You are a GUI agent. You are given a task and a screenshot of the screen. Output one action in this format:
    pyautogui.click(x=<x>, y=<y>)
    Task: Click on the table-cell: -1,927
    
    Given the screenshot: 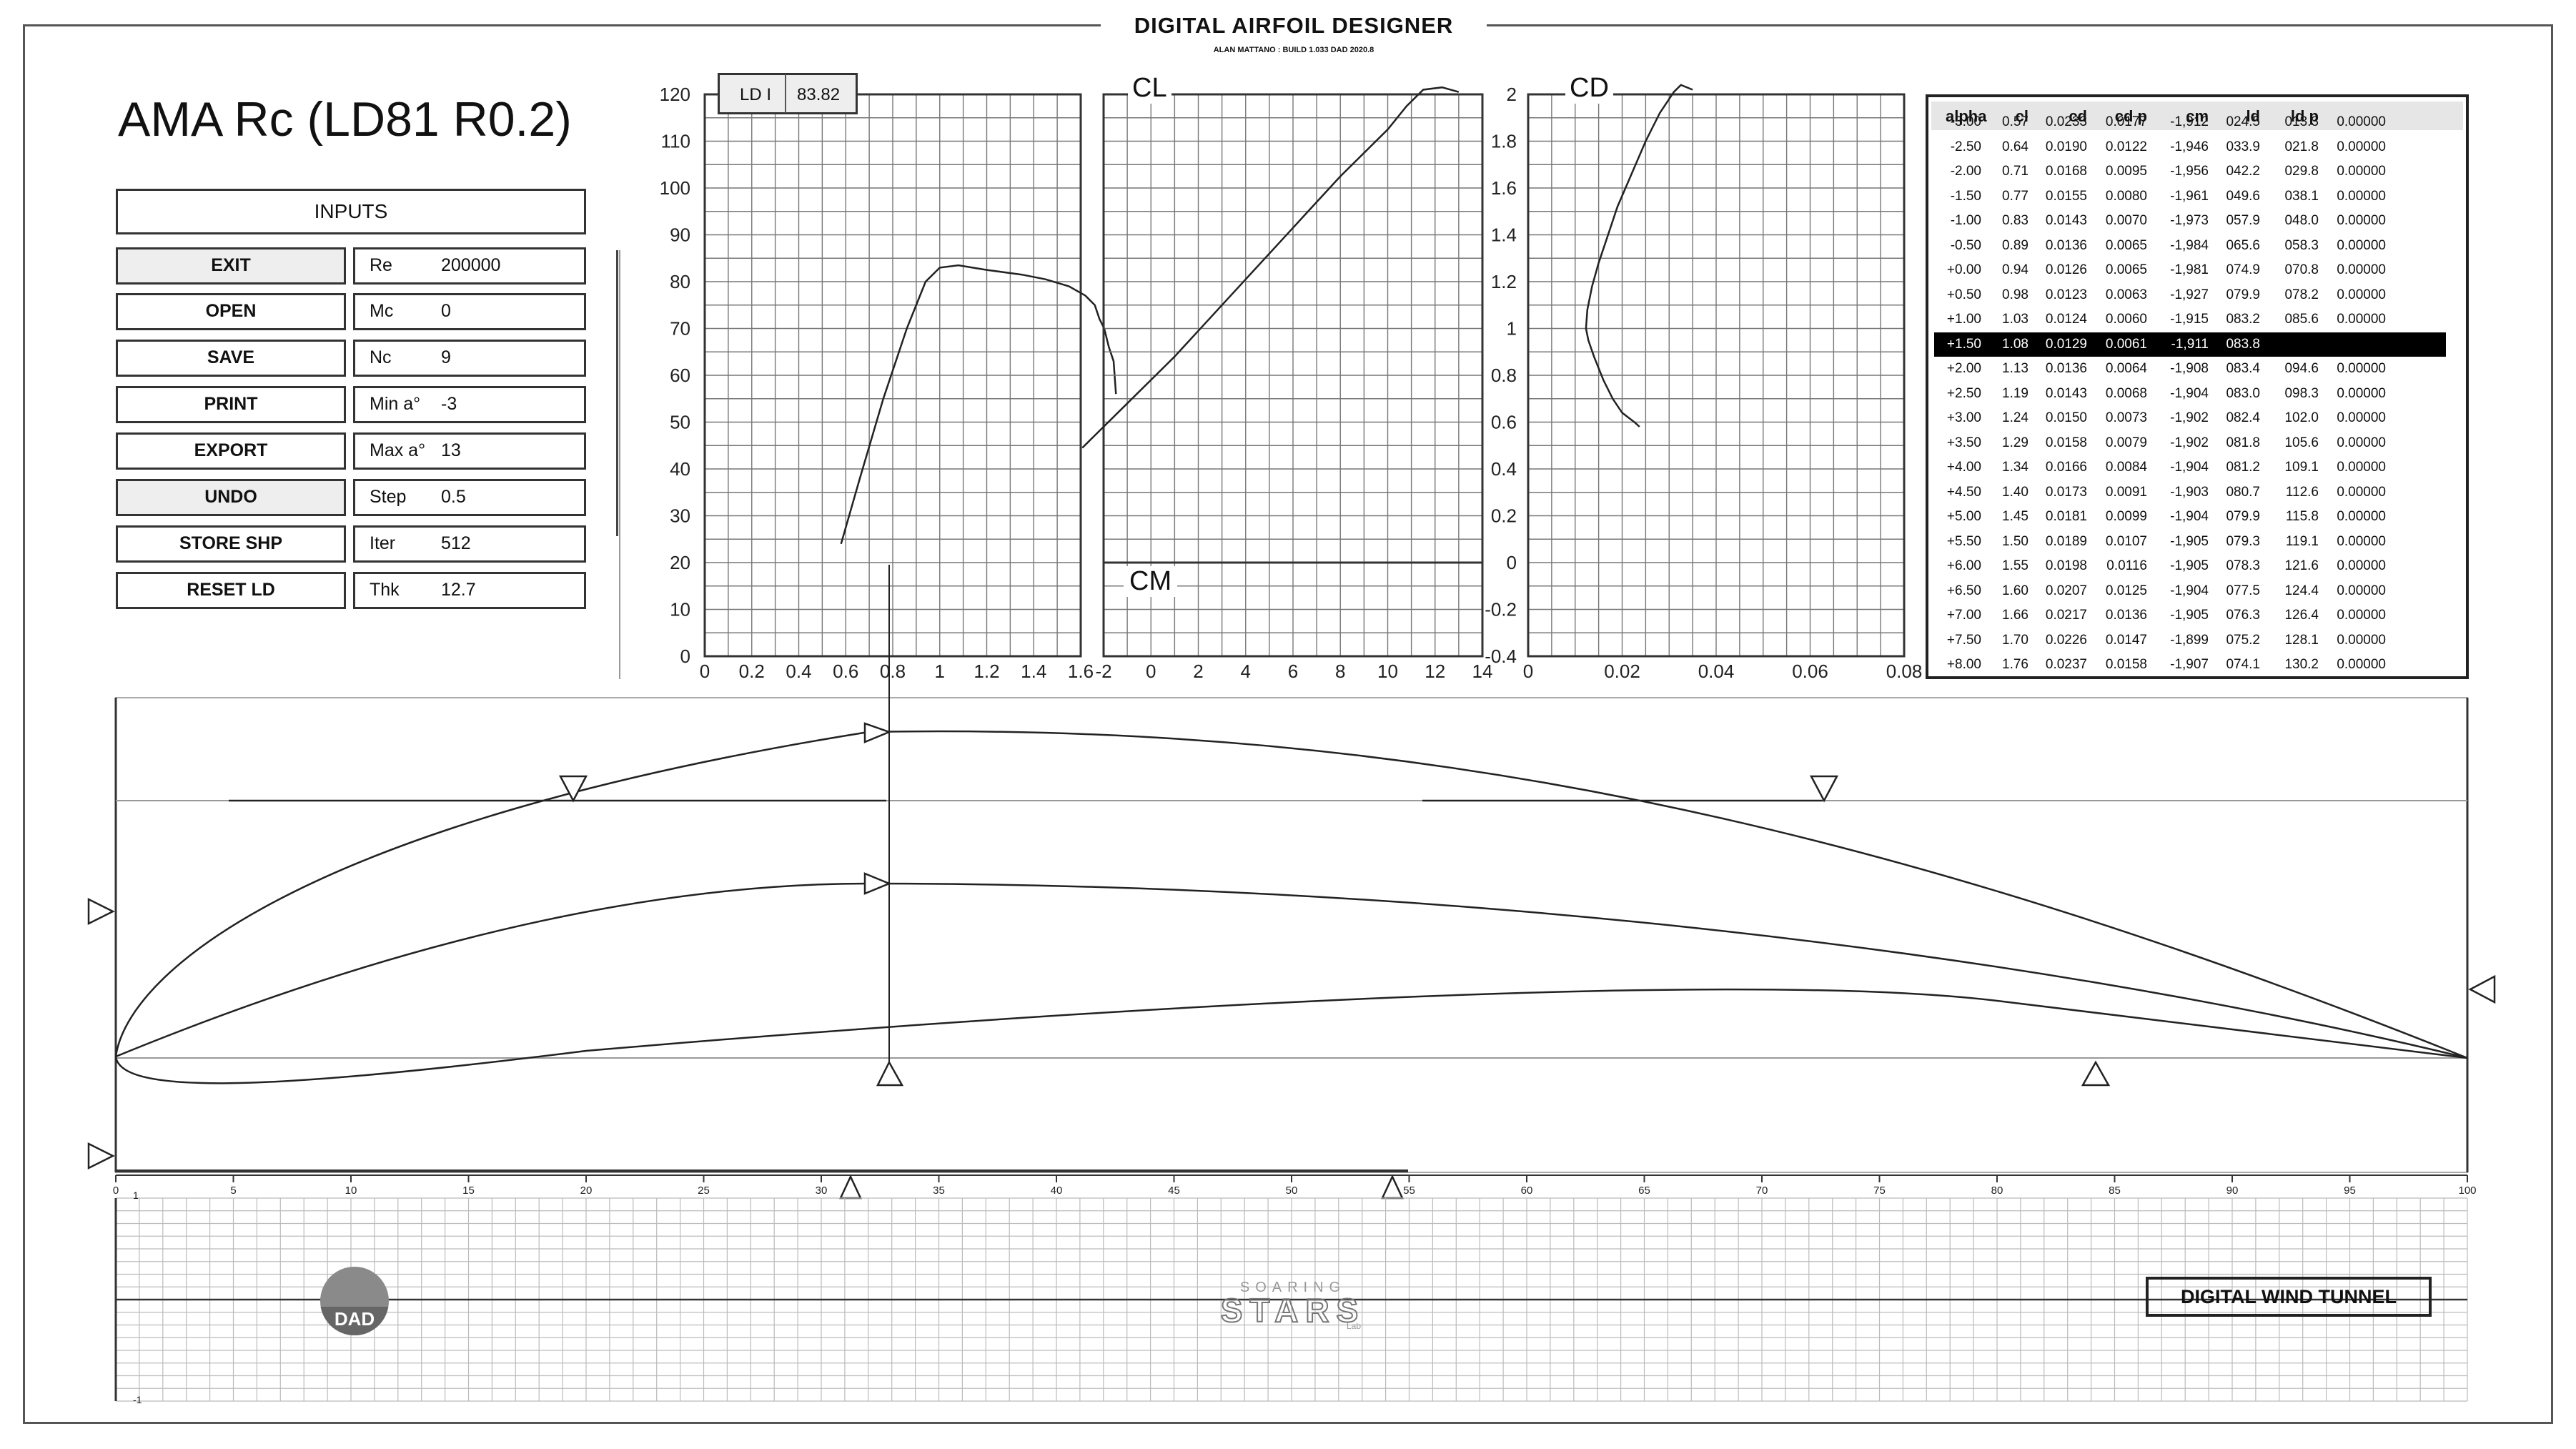 What is the action you would take?
    pyautogui.click(x=2190, y=294)
    